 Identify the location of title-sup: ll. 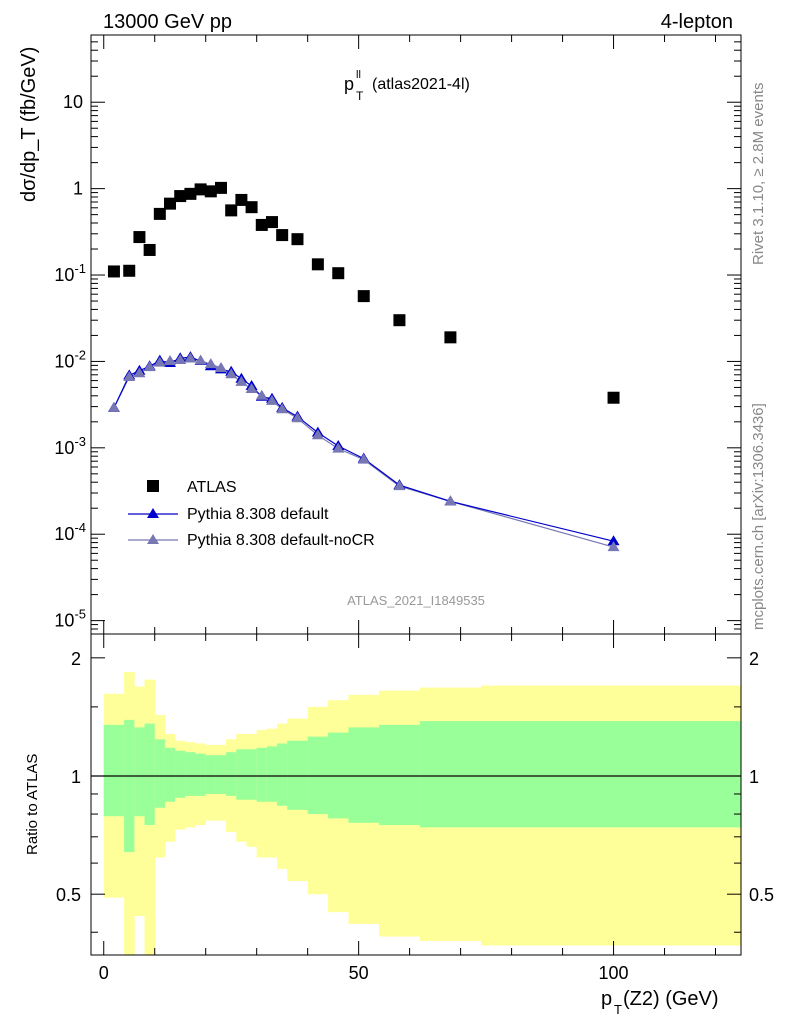
(358, 75).